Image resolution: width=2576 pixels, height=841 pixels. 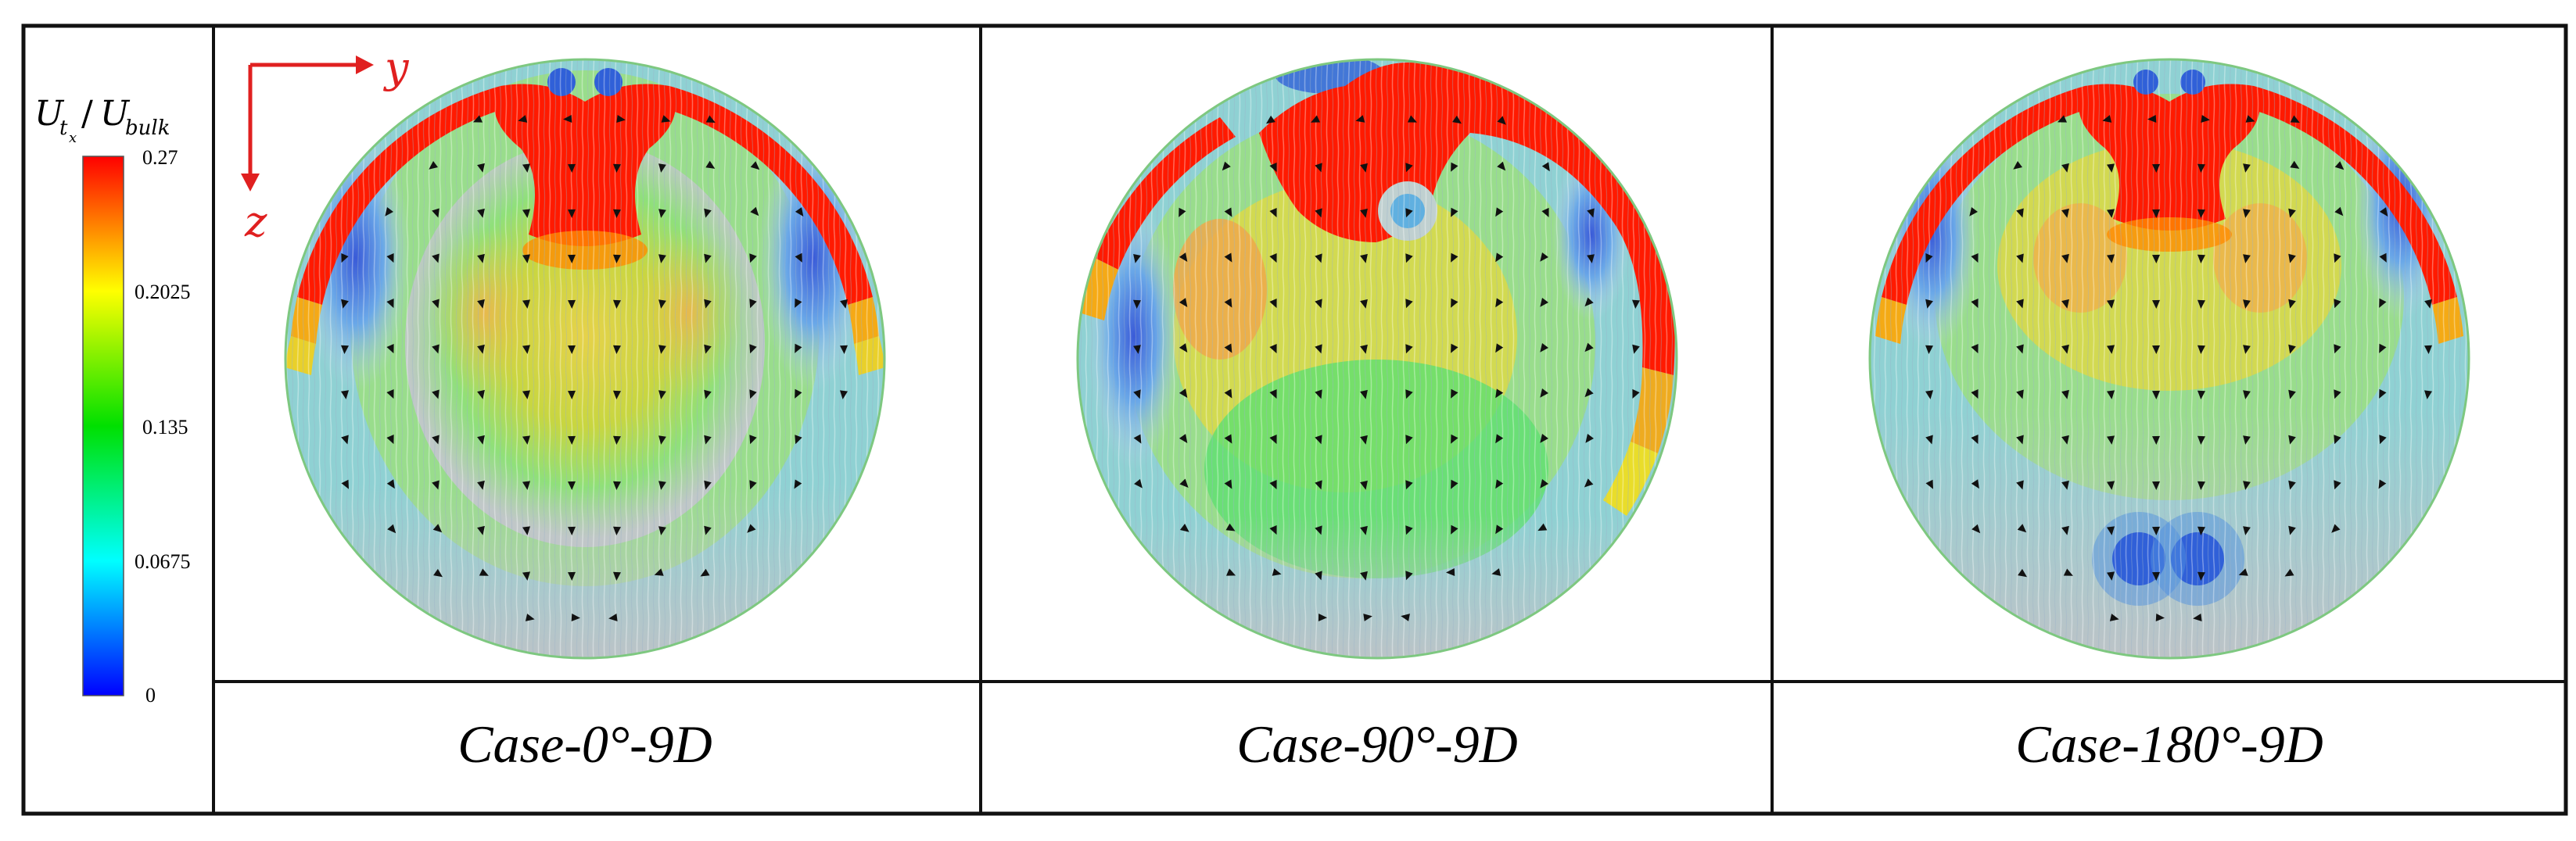 I want to click on caption-case-180: Case-180°-9D, so click(x=2169, y=744).